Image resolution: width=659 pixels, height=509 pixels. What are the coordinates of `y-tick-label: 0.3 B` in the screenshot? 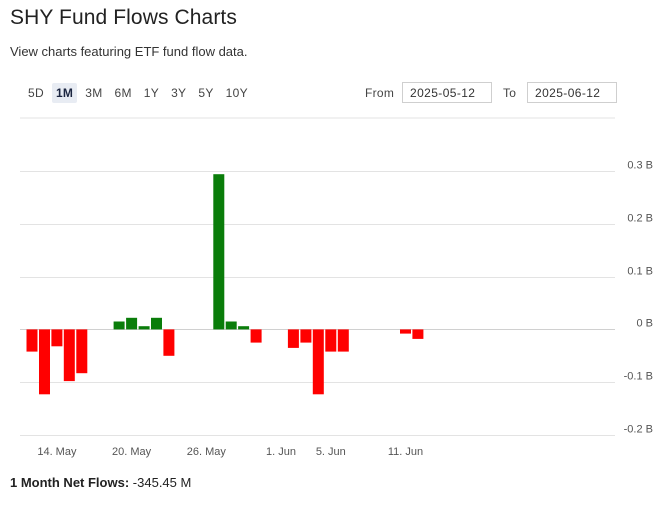 It's located at (640, 166).